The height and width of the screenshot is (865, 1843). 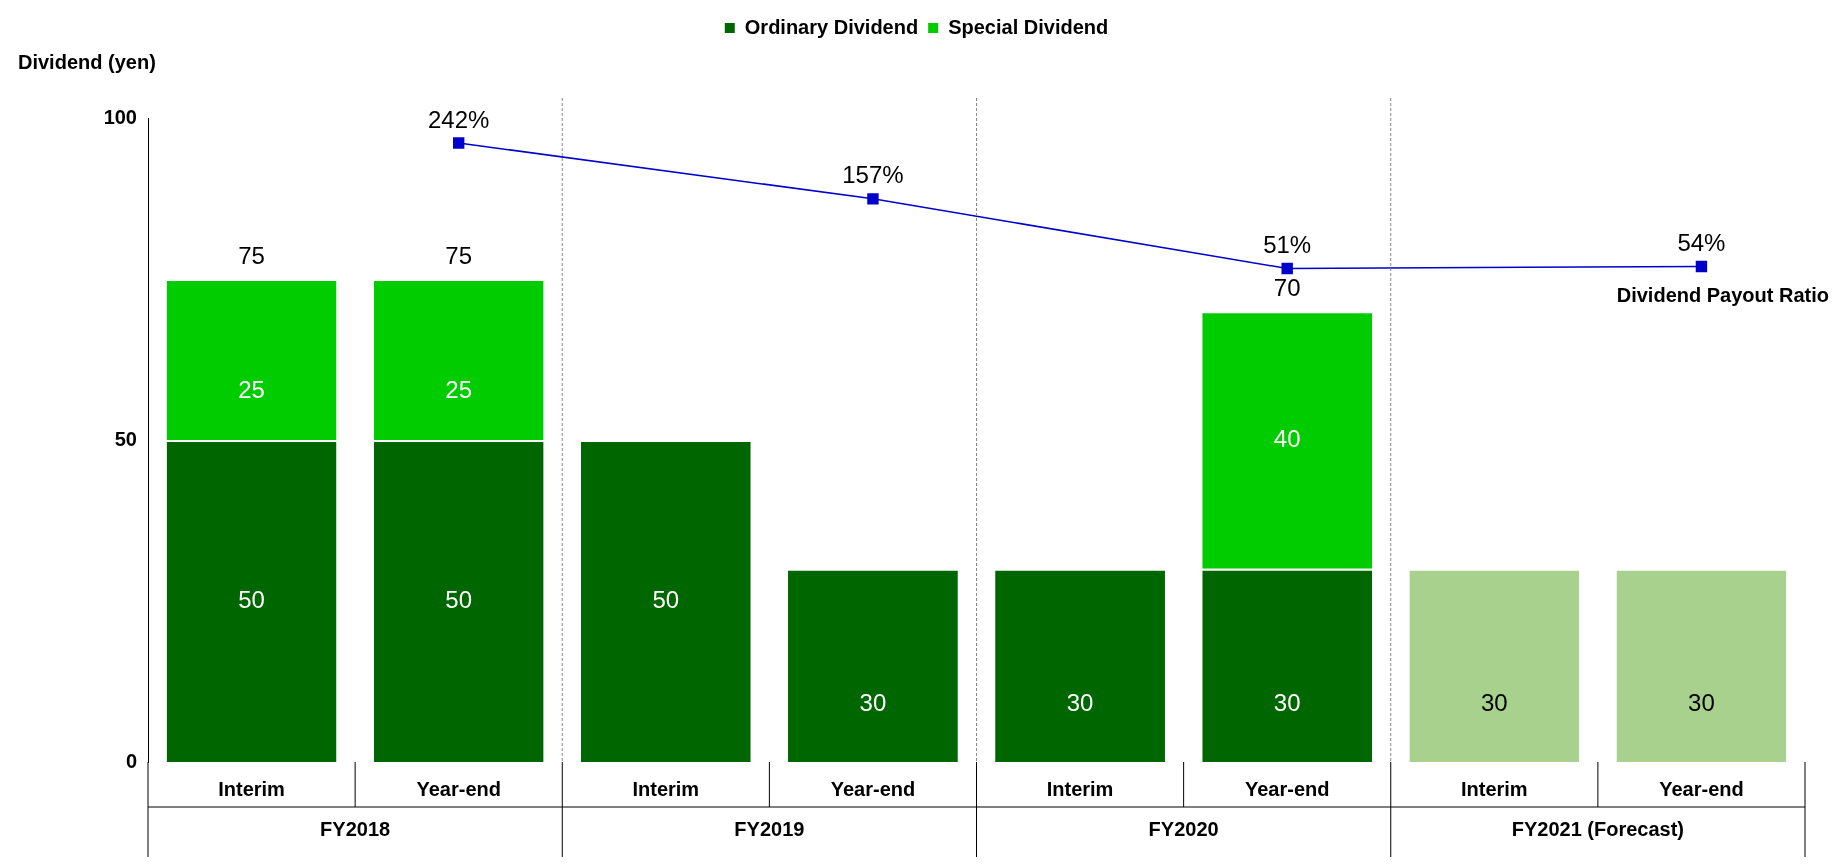 I want to click on text: FY2020, so click(x=1183, y=828).